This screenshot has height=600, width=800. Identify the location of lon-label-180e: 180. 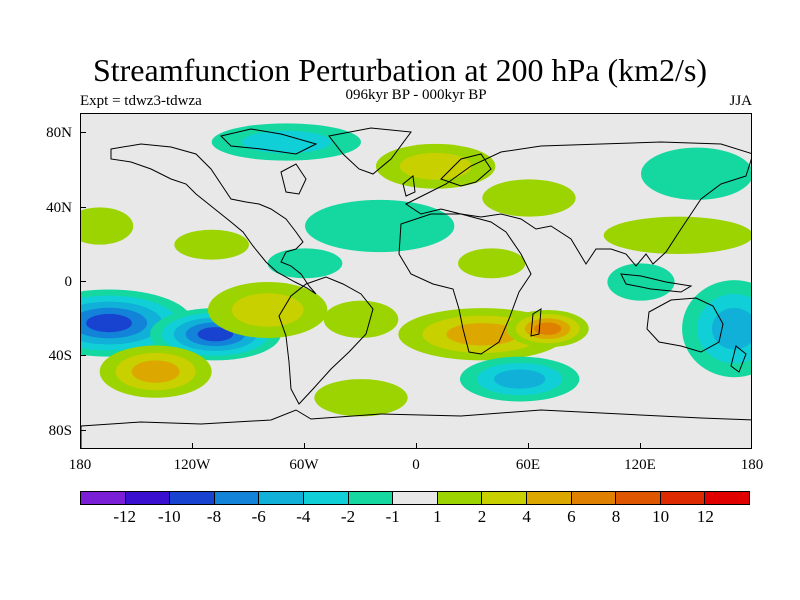
(752, 465).